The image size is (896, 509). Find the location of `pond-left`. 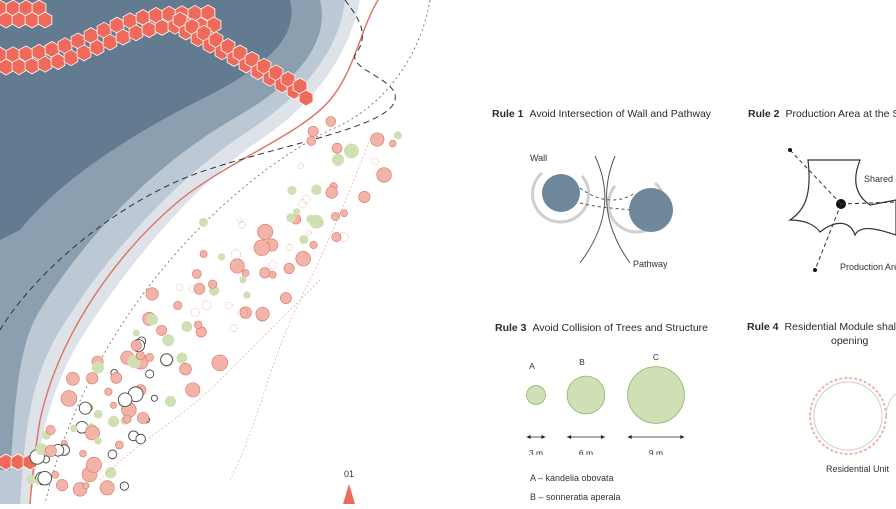

pond-left is located at coordinates (561, 193).